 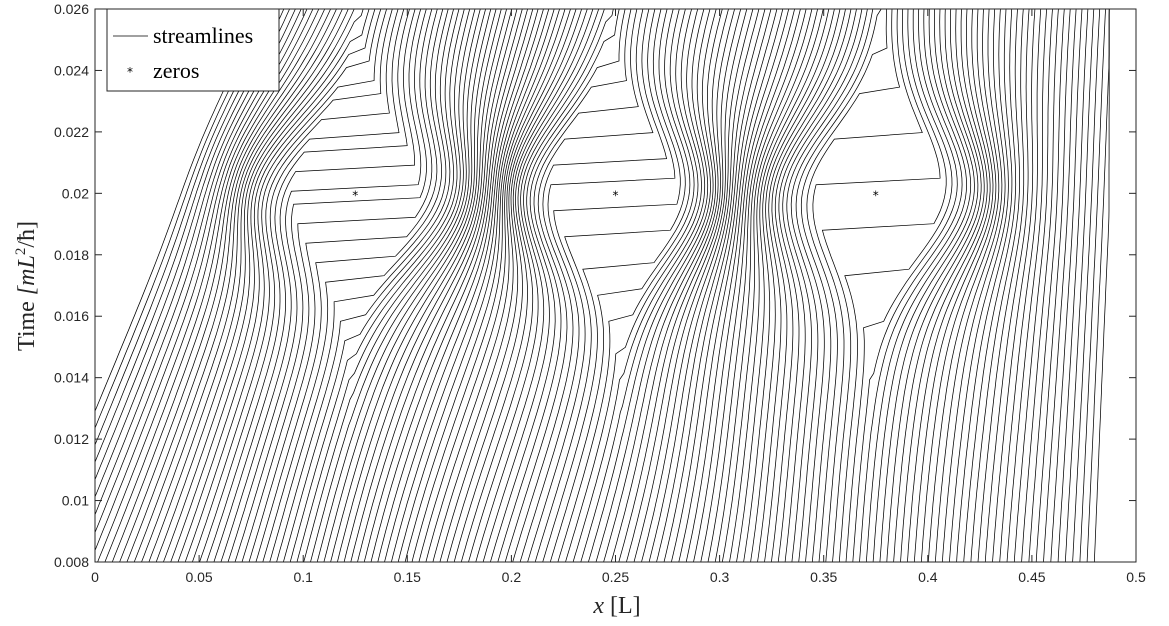 What do you see at coordinates (193, 50) in the screenshot?
I see `legend: streamlines * zeros` at bounding box center [193, 50].